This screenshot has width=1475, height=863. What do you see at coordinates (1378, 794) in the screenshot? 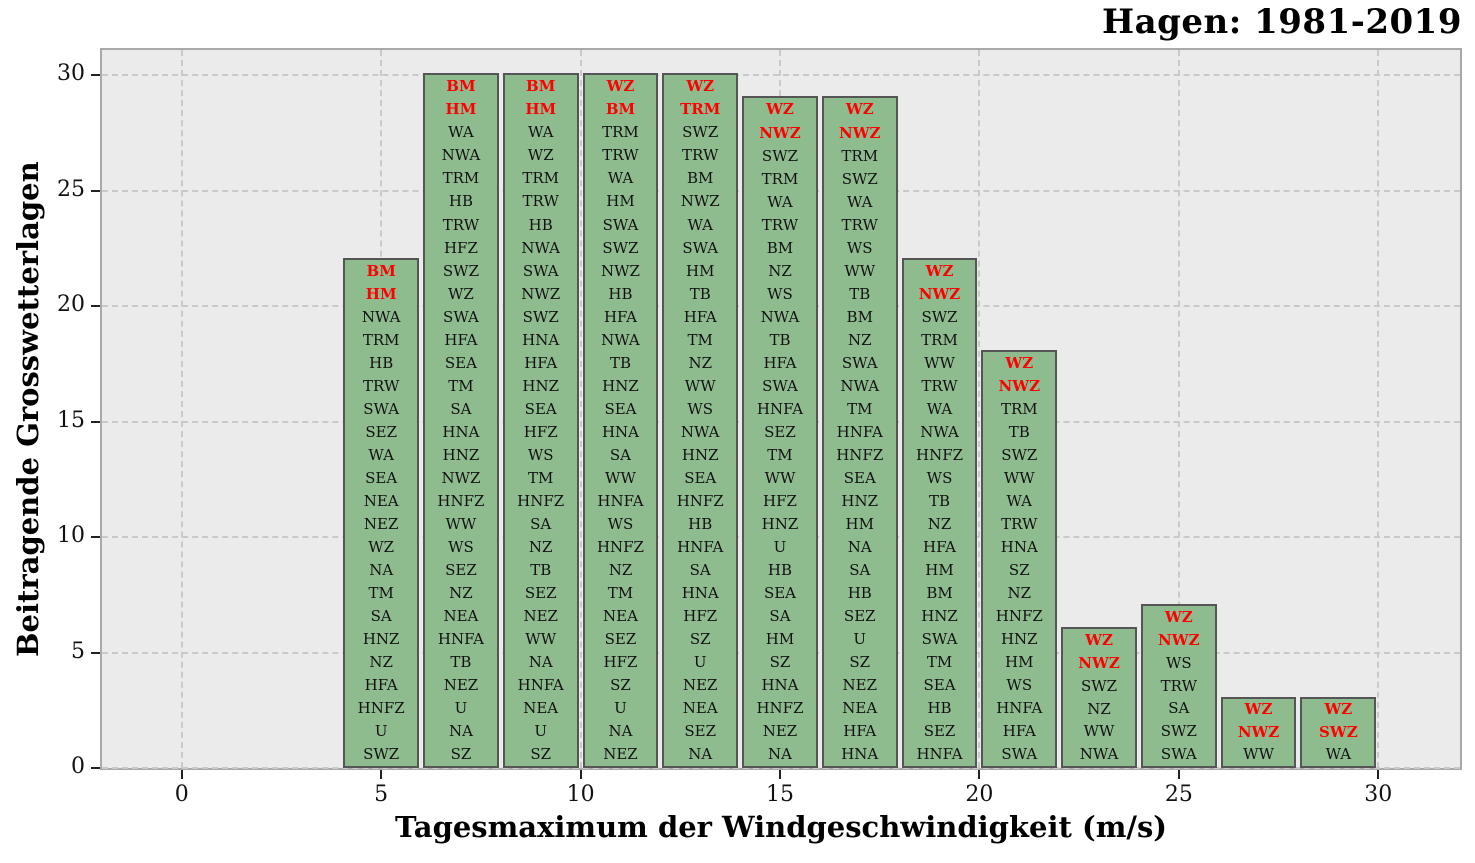
I see `x-tick-label: 30` at bounding box center [1378, 794].